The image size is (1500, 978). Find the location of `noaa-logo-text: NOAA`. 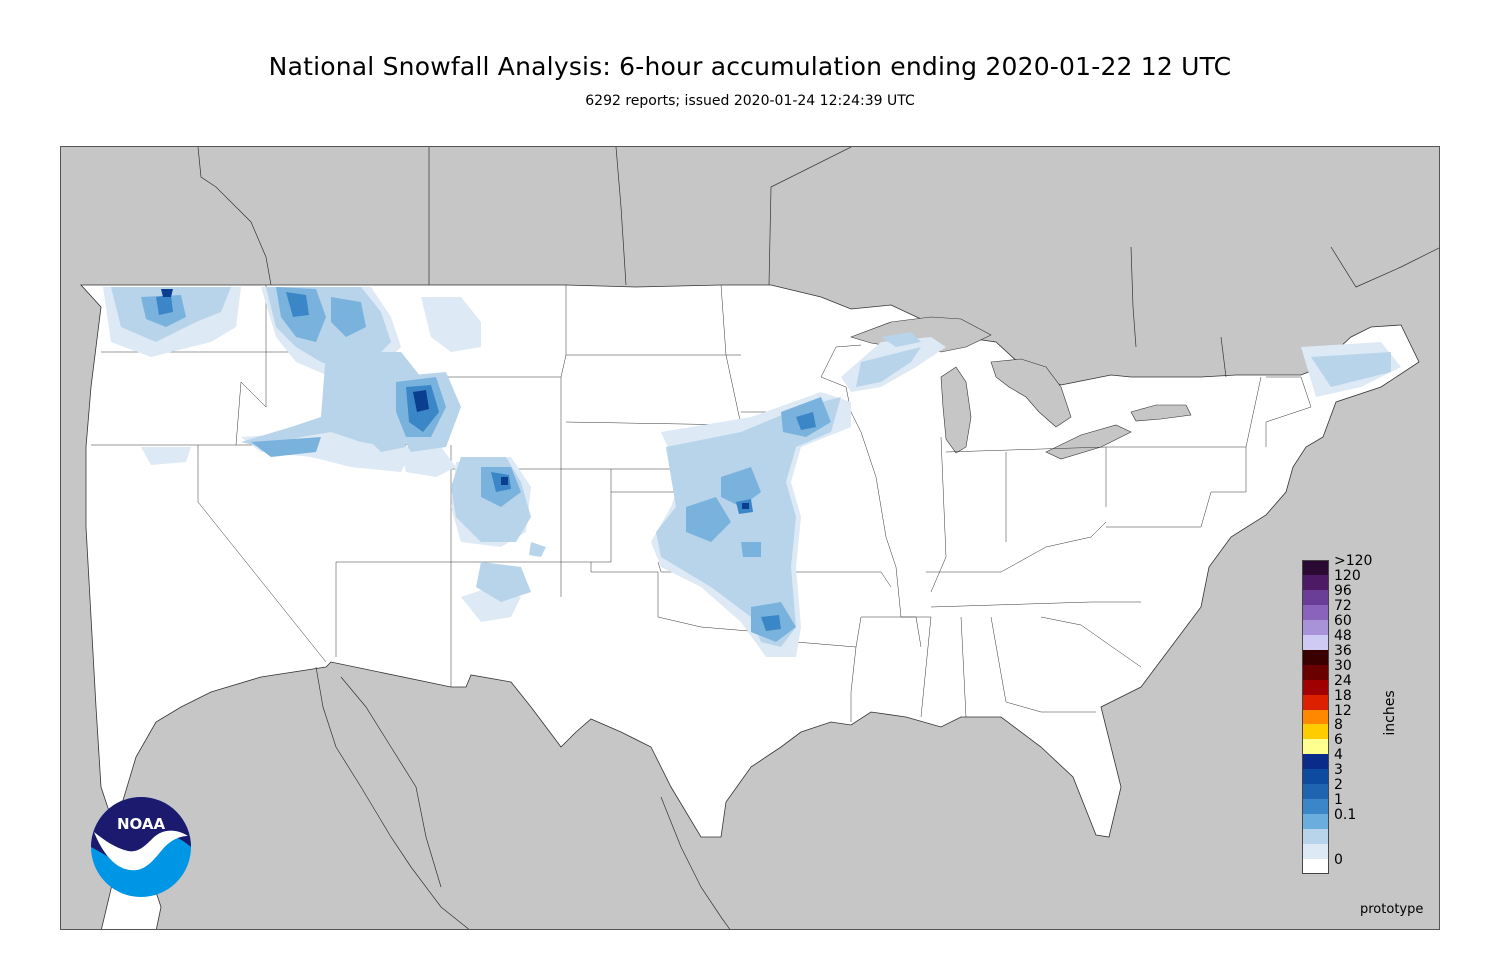

noaa-logo-text: NOAA is located at coordinates (141, 824).